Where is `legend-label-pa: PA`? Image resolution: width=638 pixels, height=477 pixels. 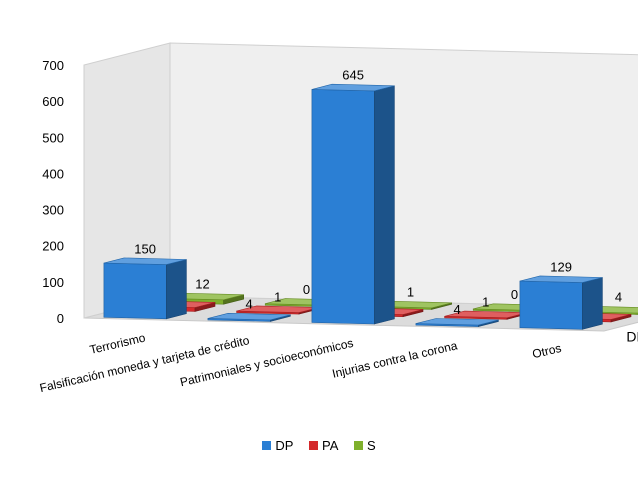
legend-label-pa: PA is located at coordinates (330, 445).